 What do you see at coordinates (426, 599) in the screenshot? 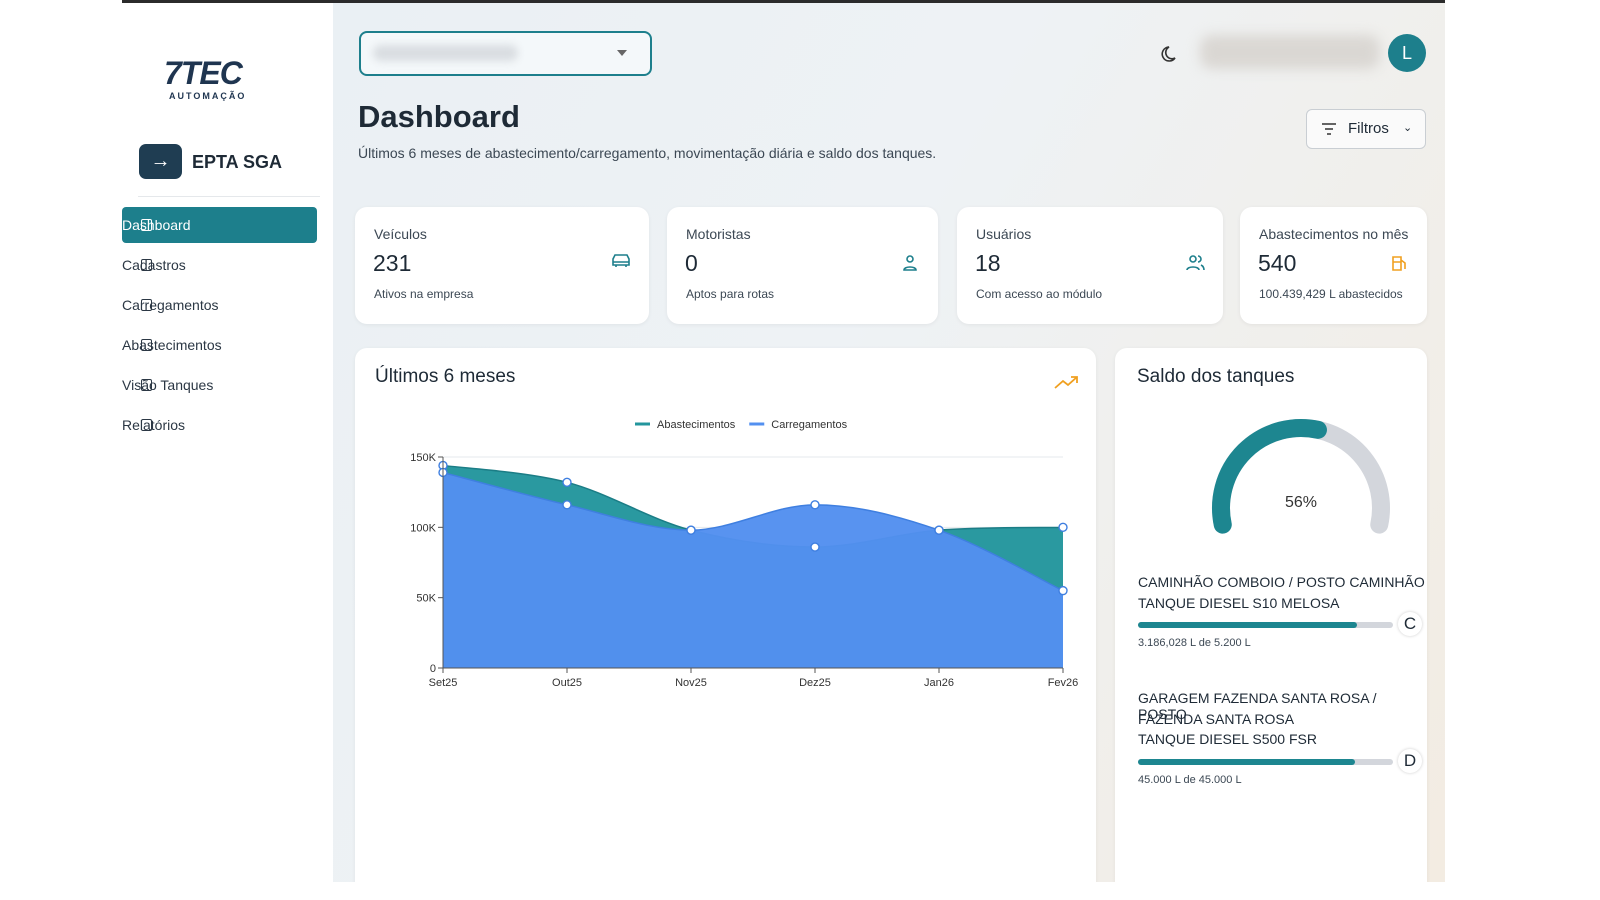
I see `y-tick-label: 50K` at bounding box center [426, 599].